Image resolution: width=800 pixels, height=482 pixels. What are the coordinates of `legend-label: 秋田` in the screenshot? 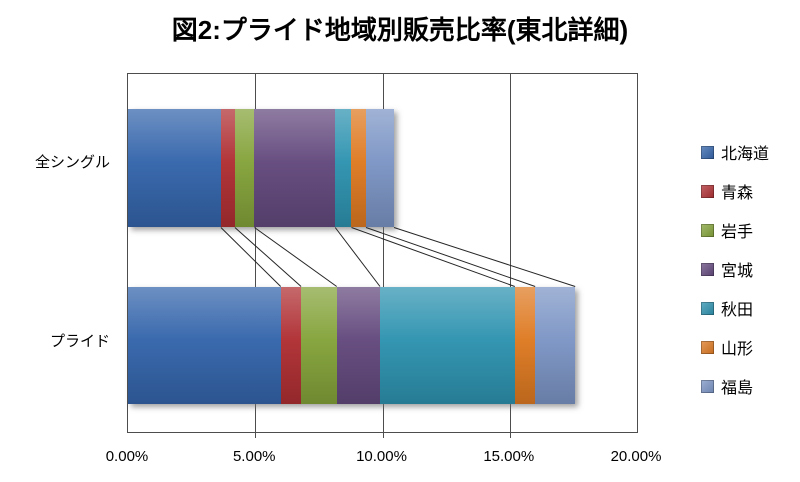 It's located at (737, 310).